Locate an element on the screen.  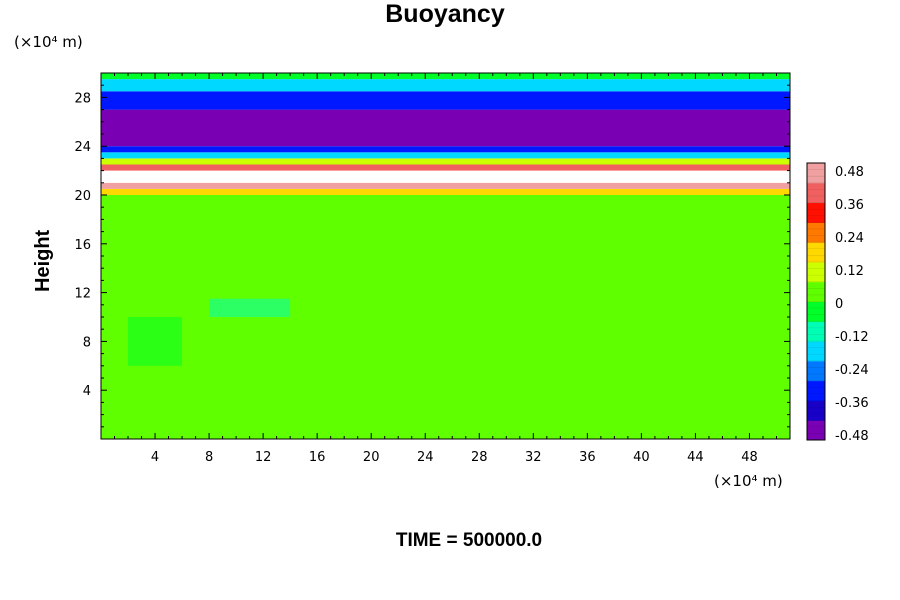
colorbar-label-3: 0.12 is located at coordinates (849, 271).